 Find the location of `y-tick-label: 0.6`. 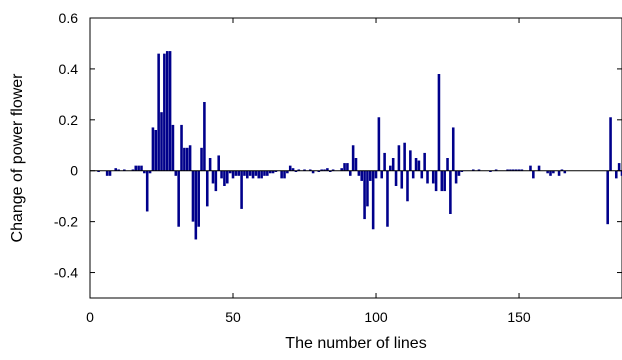

y-tick-label: 0.6 is located at coordinates (69, 18).